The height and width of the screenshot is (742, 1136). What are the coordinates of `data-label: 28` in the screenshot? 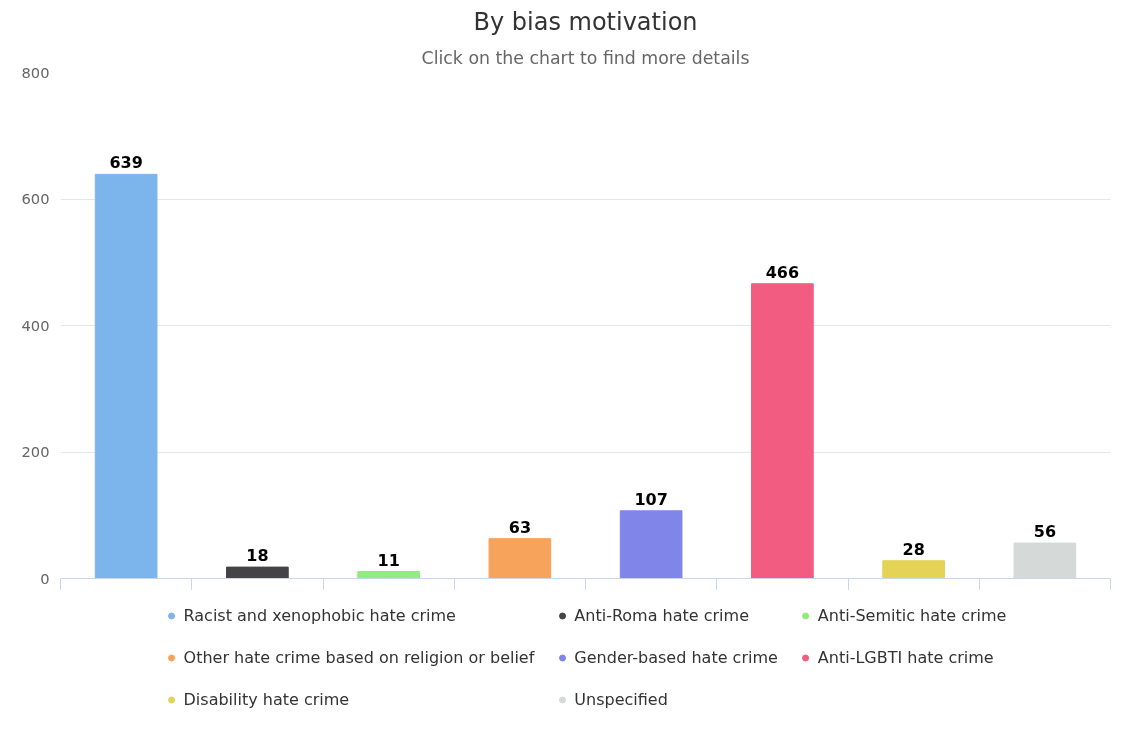 It's located at (913, 549).